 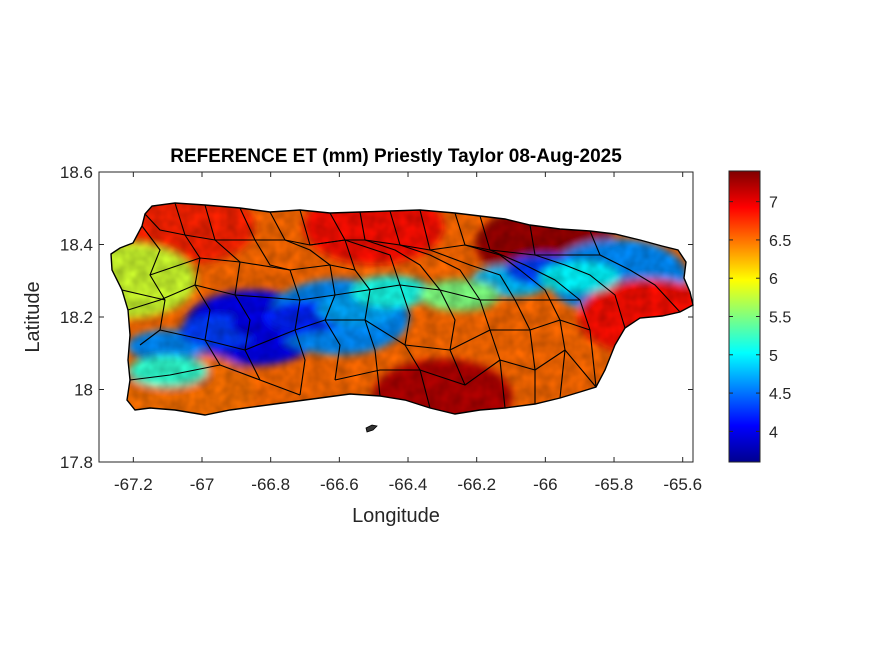 I want to click on colorbar-tick-label: 6, so click(x=773, y=279).